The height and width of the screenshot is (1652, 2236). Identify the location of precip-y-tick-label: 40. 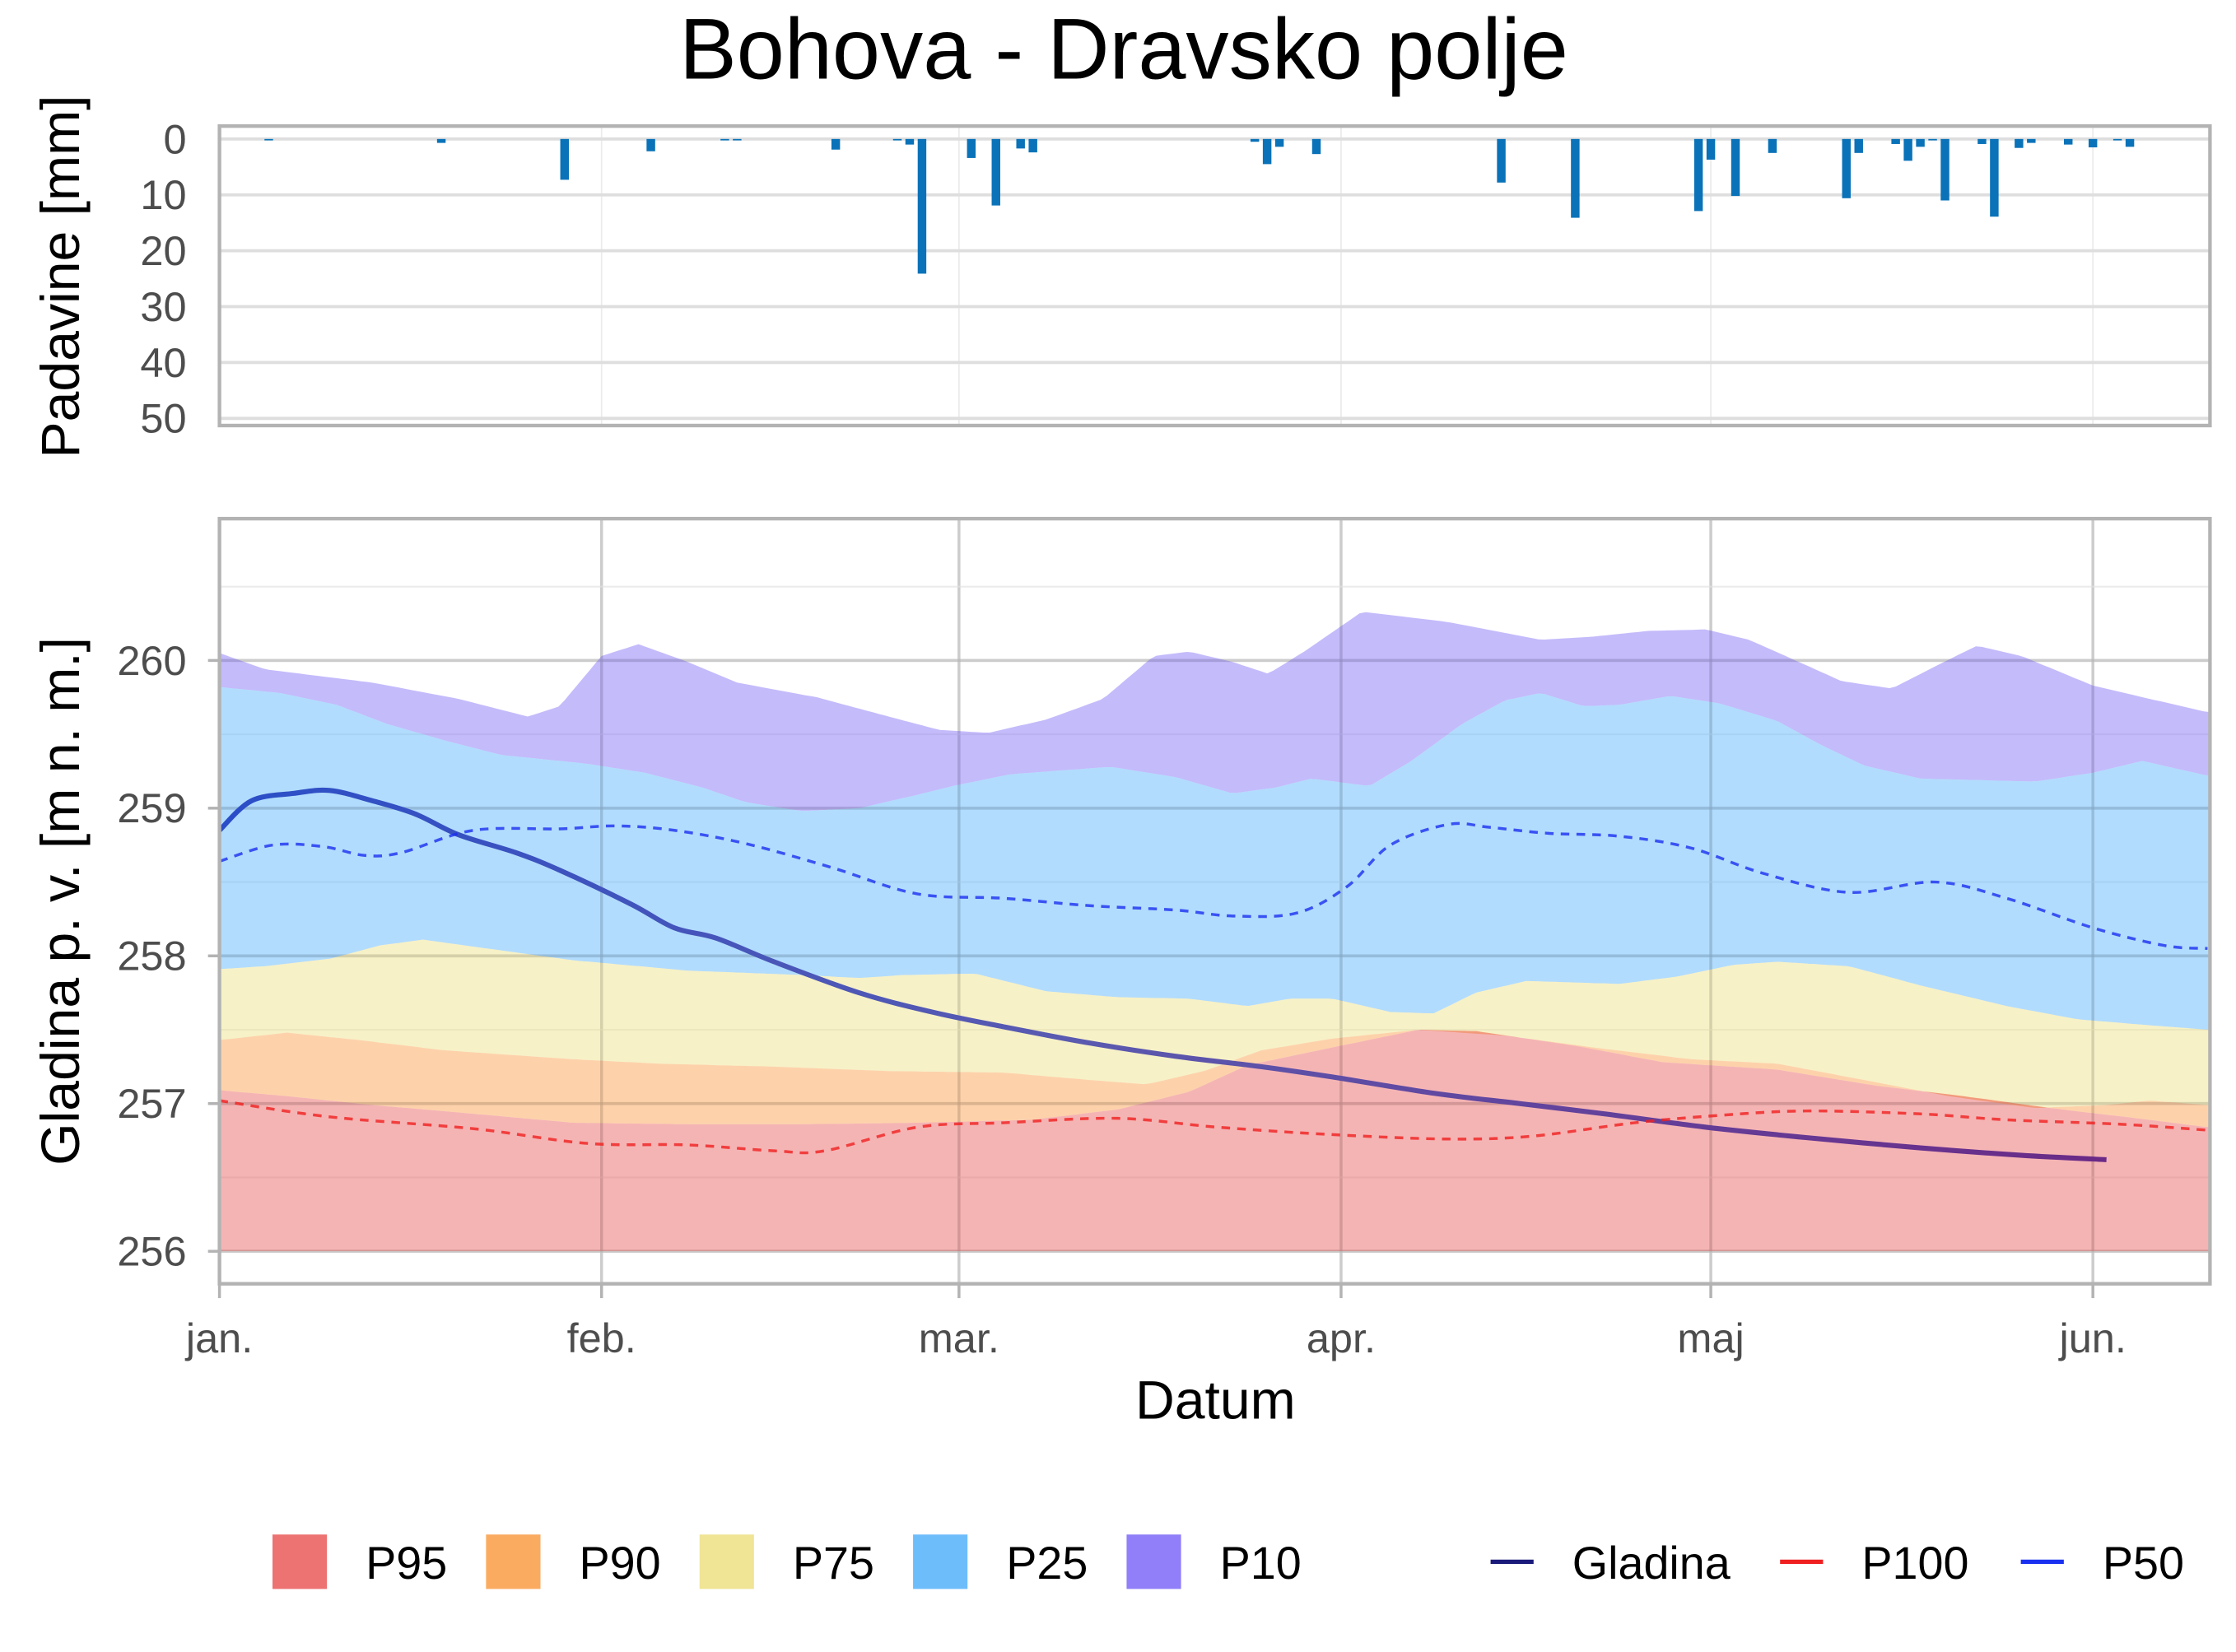
(163, 362).